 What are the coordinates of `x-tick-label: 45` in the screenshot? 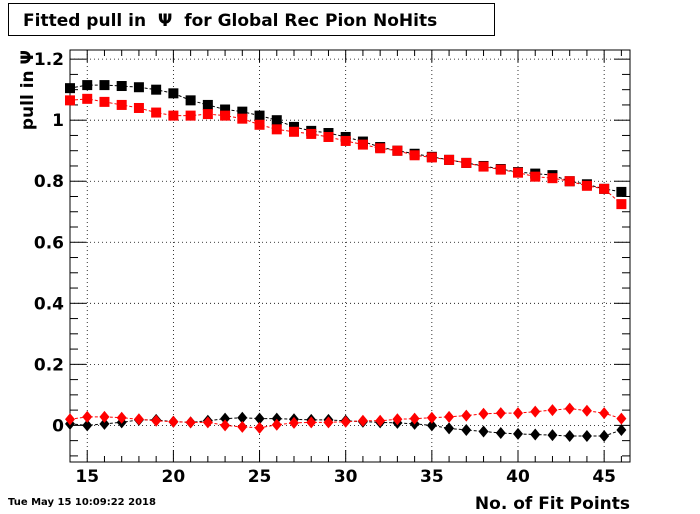 It's located at (604, 477).